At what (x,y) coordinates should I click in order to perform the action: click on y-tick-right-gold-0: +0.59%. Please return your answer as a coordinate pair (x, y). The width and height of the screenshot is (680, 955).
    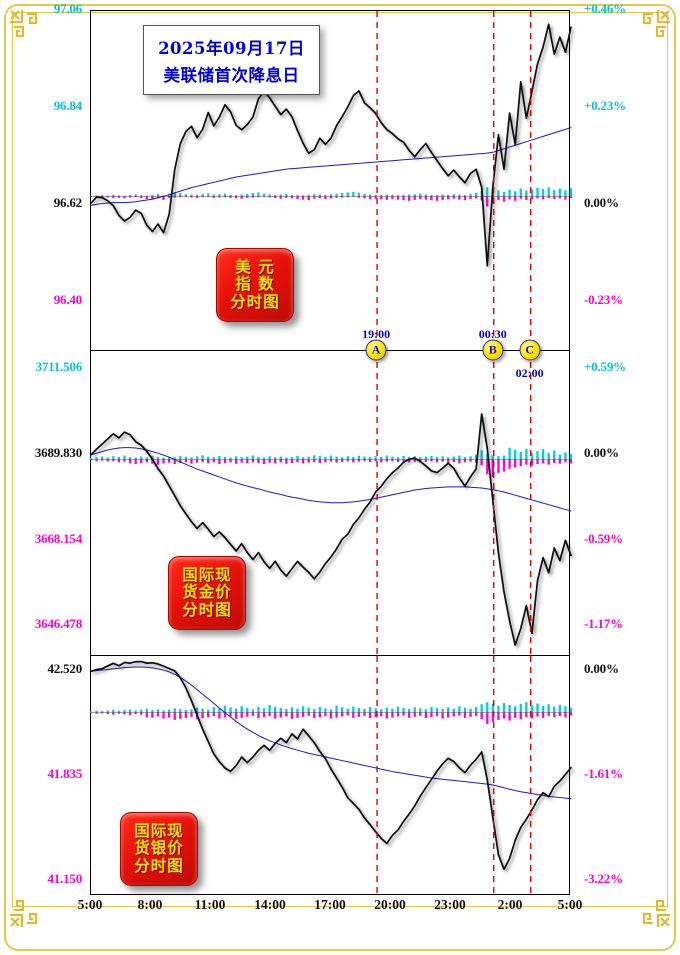
    Looking at the image, I should click on (605, 366).